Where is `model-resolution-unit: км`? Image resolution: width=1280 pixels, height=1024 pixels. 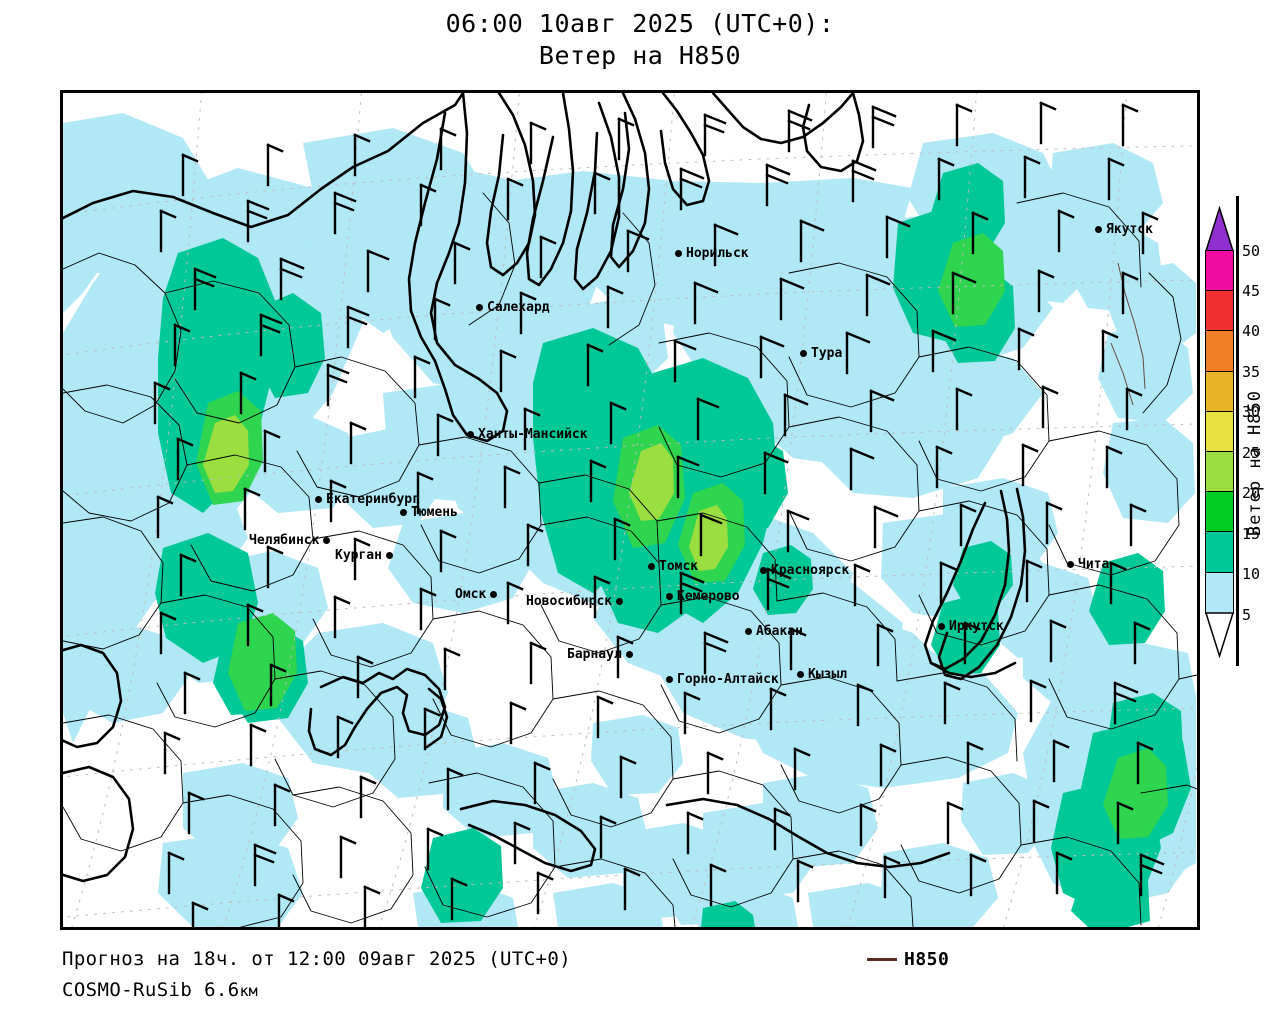 model-resolution-unit: км is located at coordinates (248, 991).